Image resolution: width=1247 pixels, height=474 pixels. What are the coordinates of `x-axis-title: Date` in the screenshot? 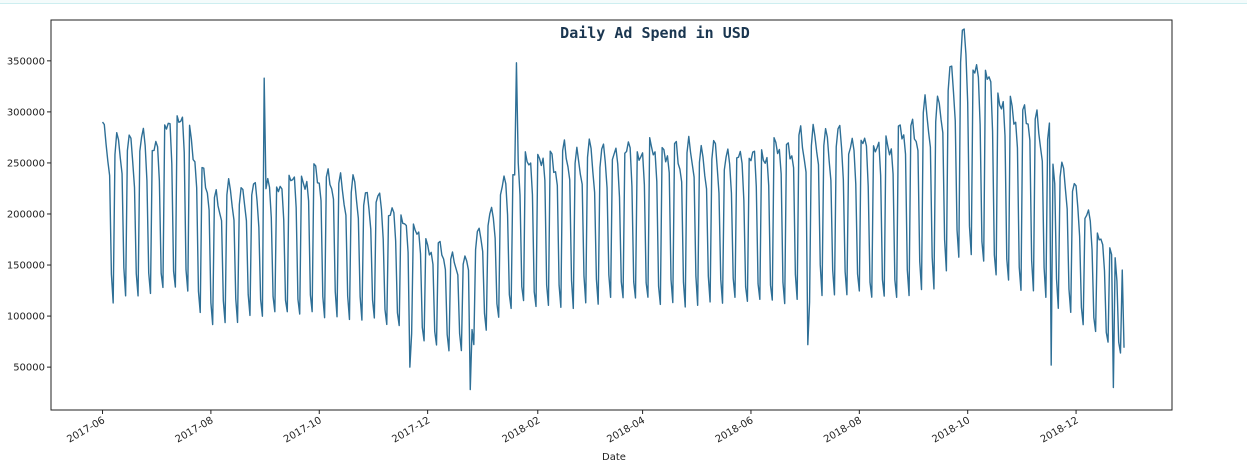 It's located at (614, 457).